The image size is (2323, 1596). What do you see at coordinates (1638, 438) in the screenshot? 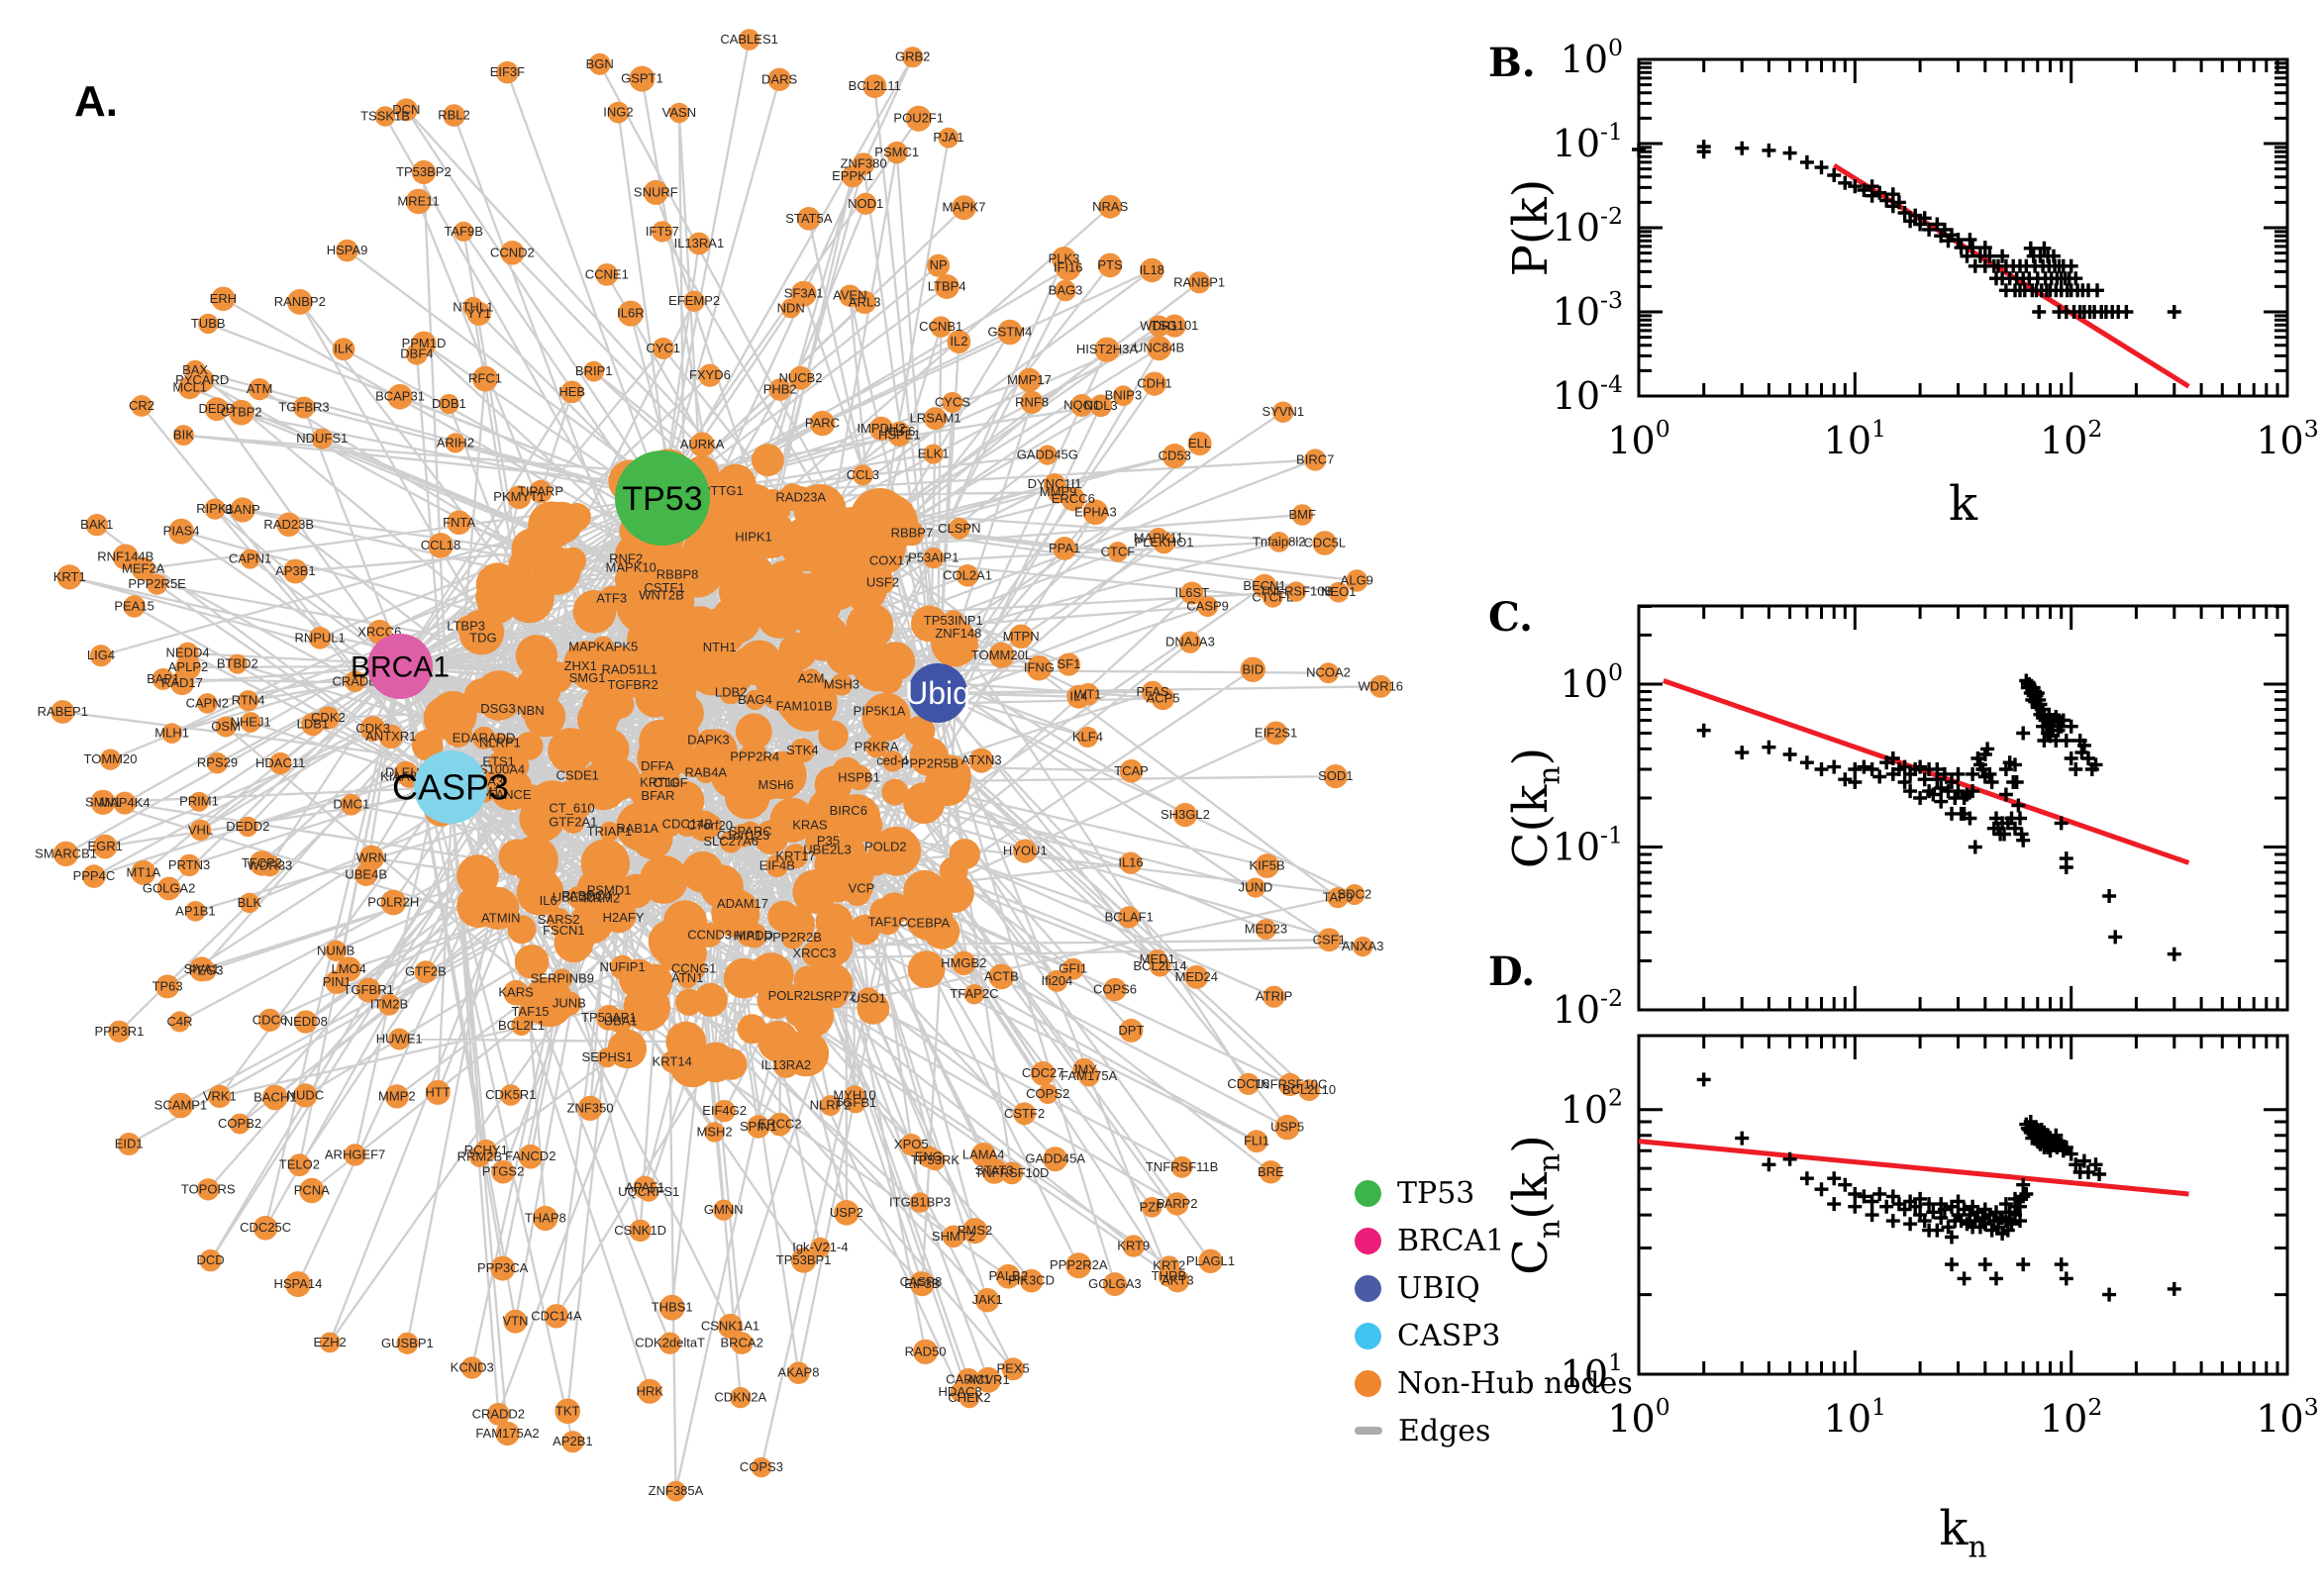
I see `svg-text: 10⁰` at bounding box center [1638, 438].